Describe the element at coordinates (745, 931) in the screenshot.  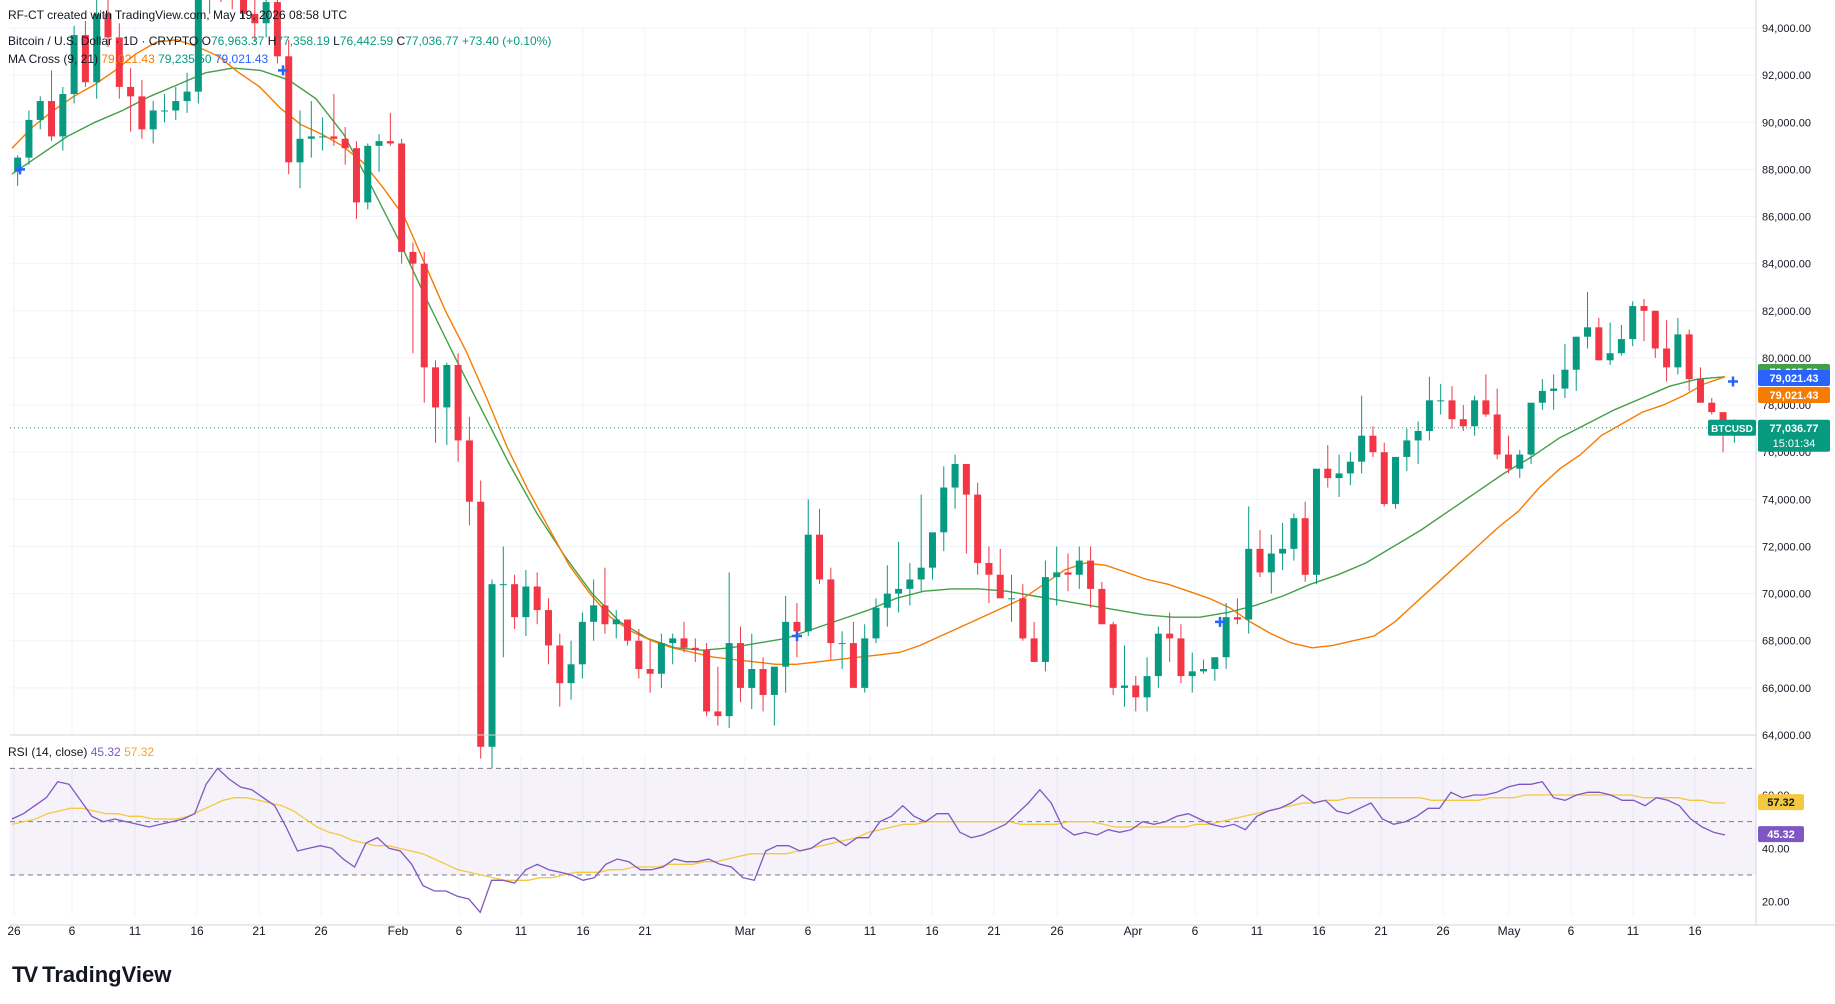
I see `x-tick-label: Mar` at that location.